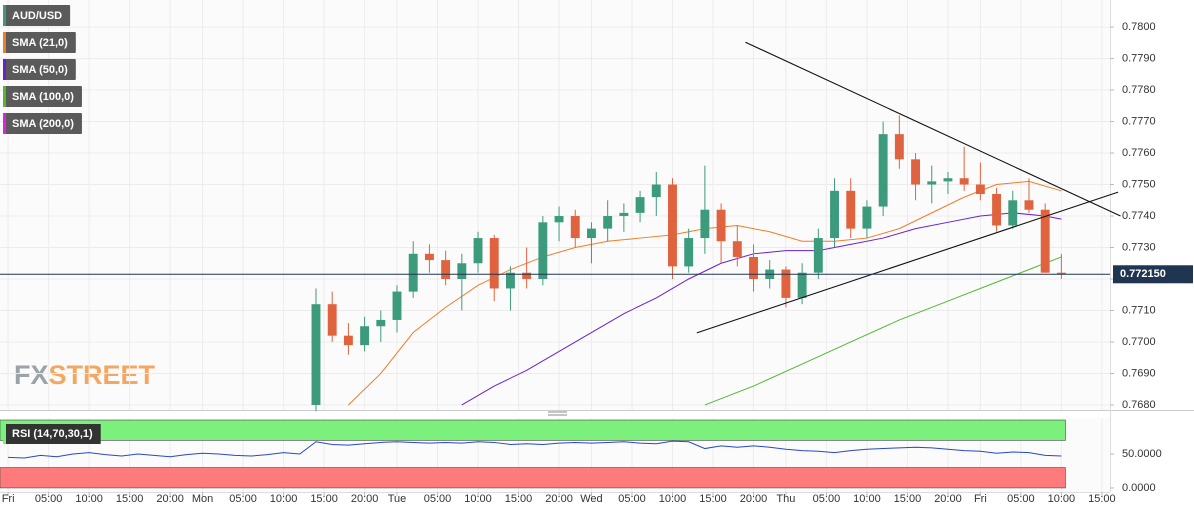 This screenshot has width=1194, height=518. Describe the element at coordinates (1143, 274) in the screenshot. I see `last-price-label: 0.772150` at that location.